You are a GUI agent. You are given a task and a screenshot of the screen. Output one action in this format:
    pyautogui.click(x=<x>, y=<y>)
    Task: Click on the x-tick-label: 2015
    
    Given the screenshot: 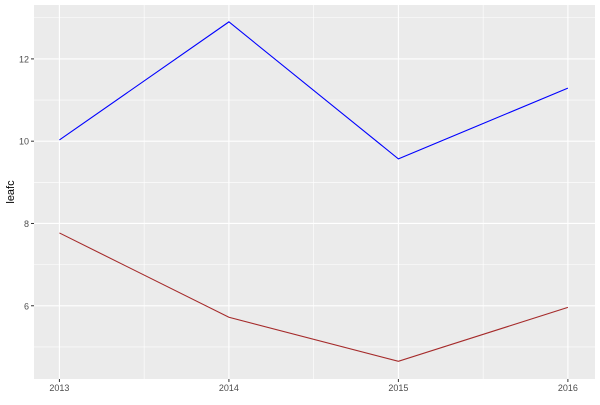 What is the action you would take?
    pyautogui.click(x=398, y=388)
    